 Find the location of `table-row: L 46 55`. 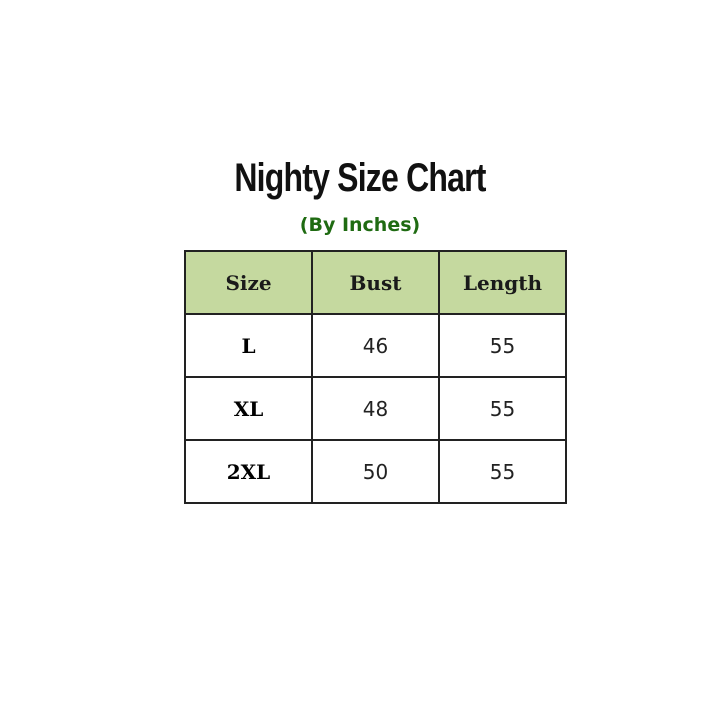

table-row: L 46 55 is located at coordinates (375, 345).